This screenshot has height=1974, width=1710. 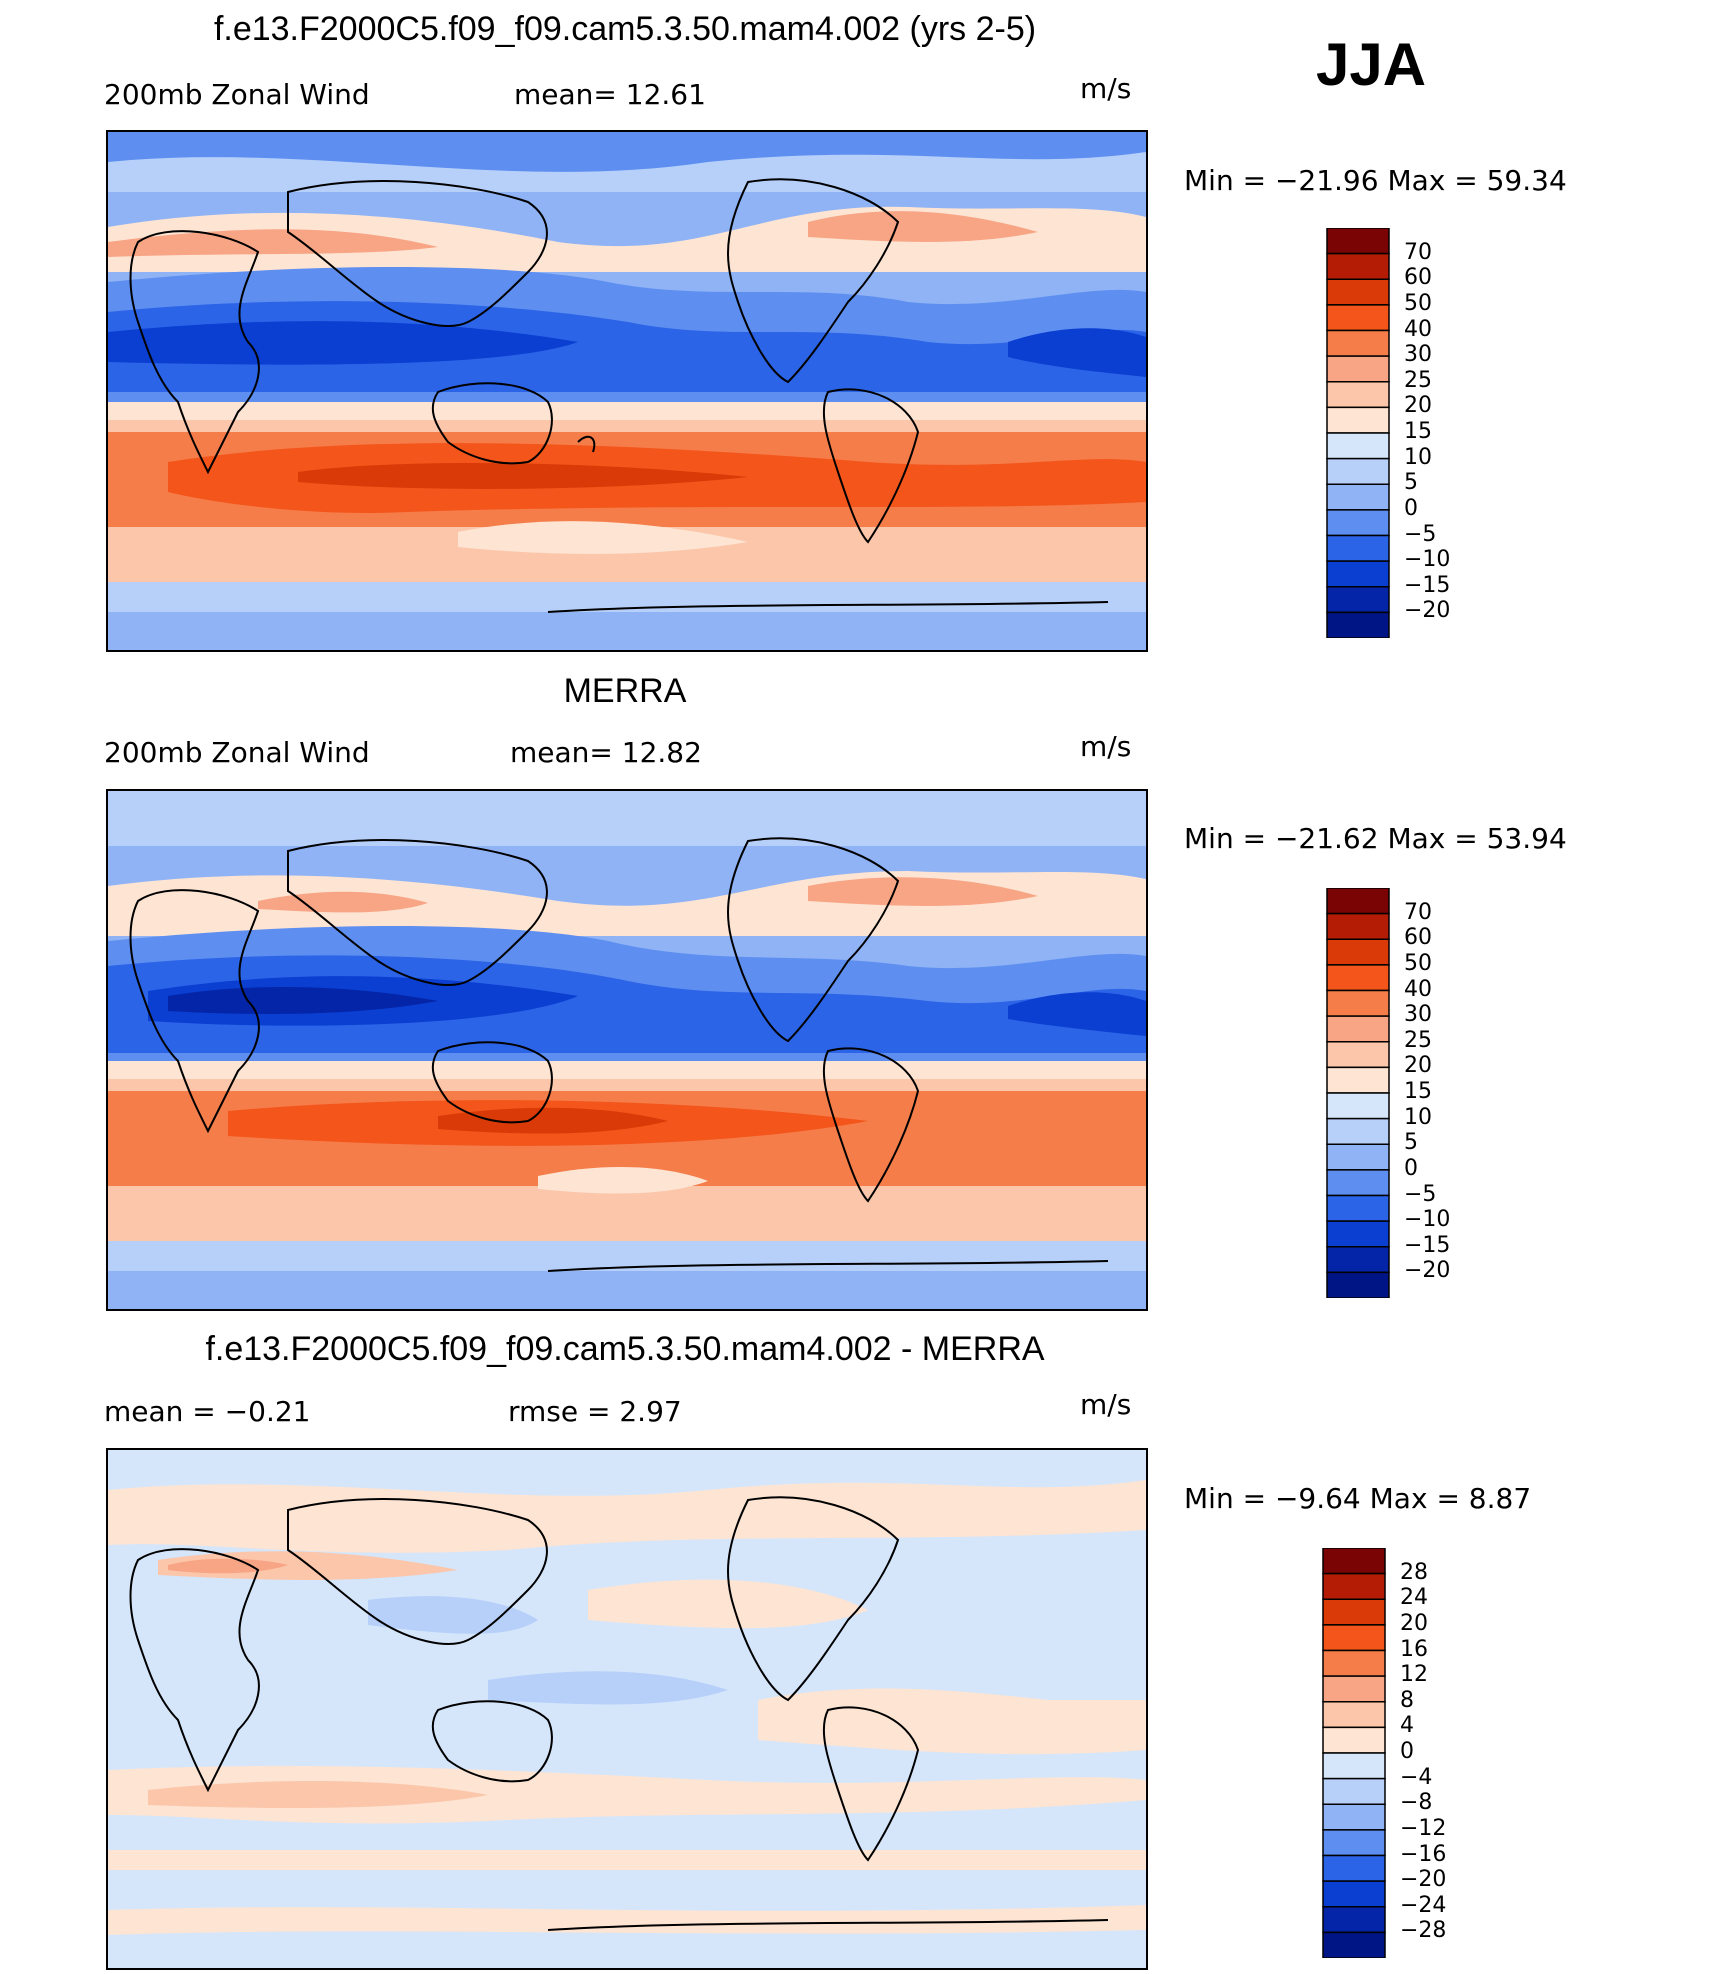 What do you see at coordinates (237, 752) in the screenshot?
I see `panel-2-left-label: 200mb Zonal Wind` at bounding box center [237, 752].